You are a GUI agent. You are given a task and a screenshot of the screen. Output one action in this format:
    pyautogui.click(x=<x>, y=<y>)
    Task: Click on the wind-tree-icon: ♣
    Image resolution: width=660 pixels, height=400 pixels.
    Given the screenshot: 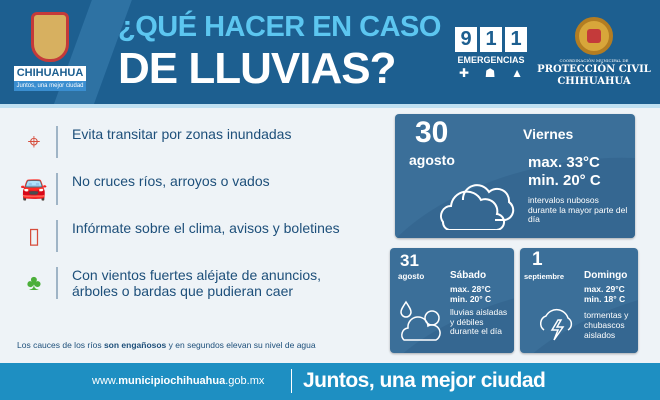 What is the action you would take?
    pyautogui.click(x=35, y=283)
    